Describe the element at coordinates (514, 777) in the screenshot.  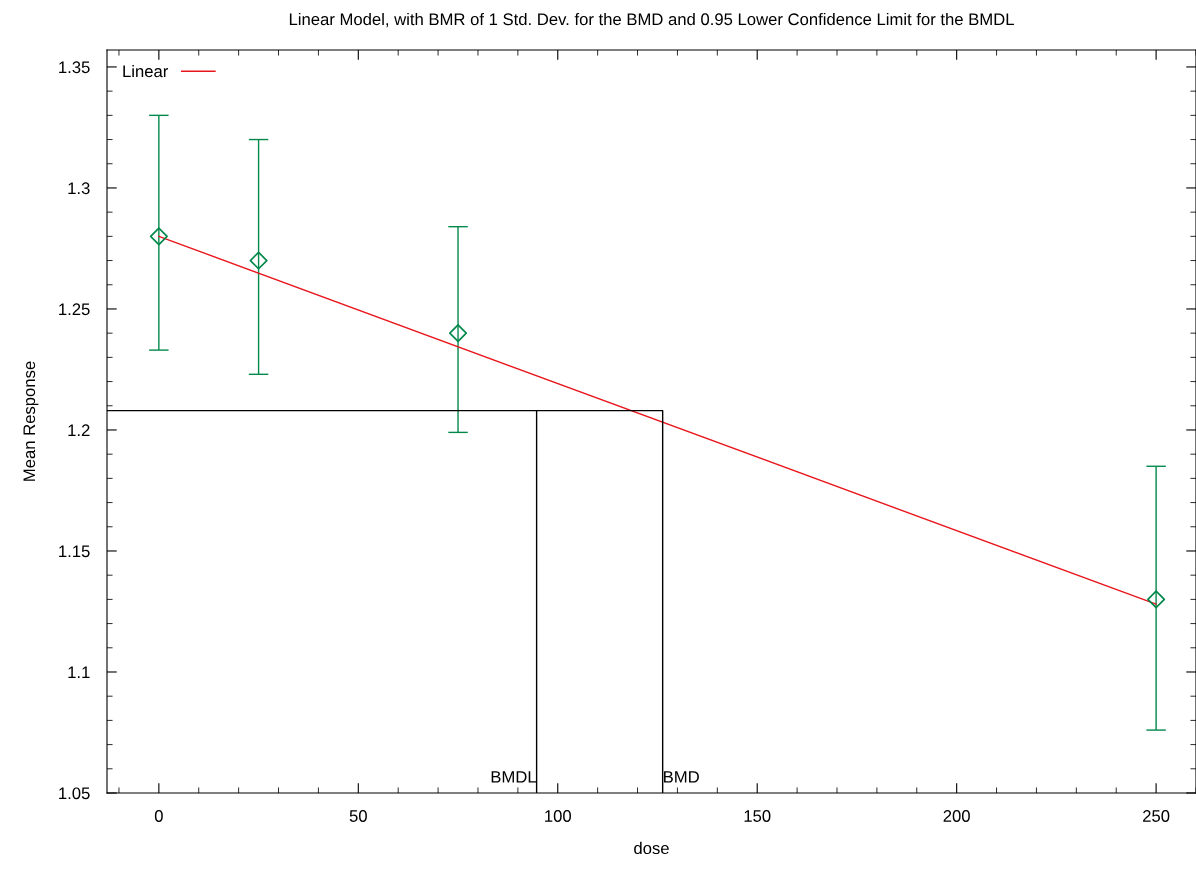
I see `annotation: BMDL` at that location.